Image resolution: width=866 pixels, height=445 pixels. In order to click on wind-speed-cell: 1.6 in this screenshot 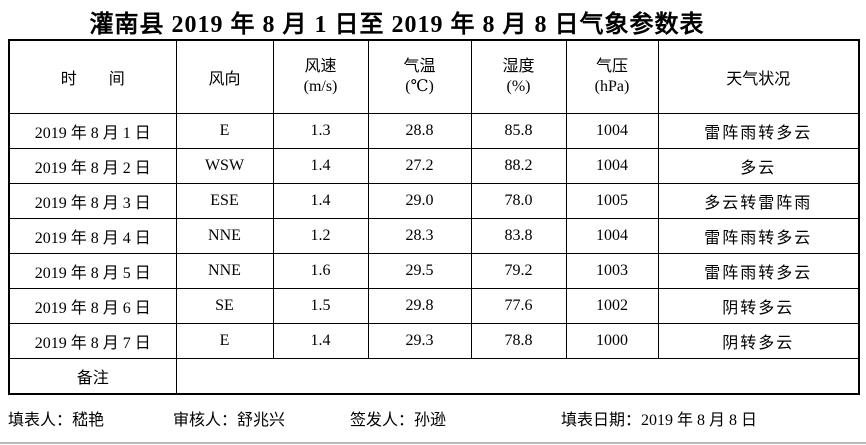, I will do `click(320, 270)`.